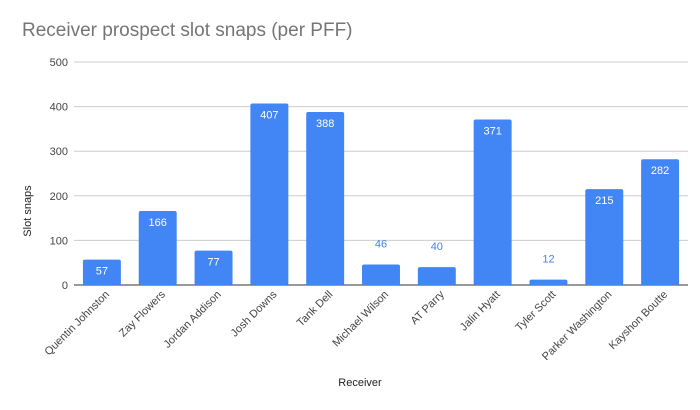  What do you see at coordinates (59, 152) in the screenshot?
I see `y-tick-label: 300` at bounding box center [59, 152].